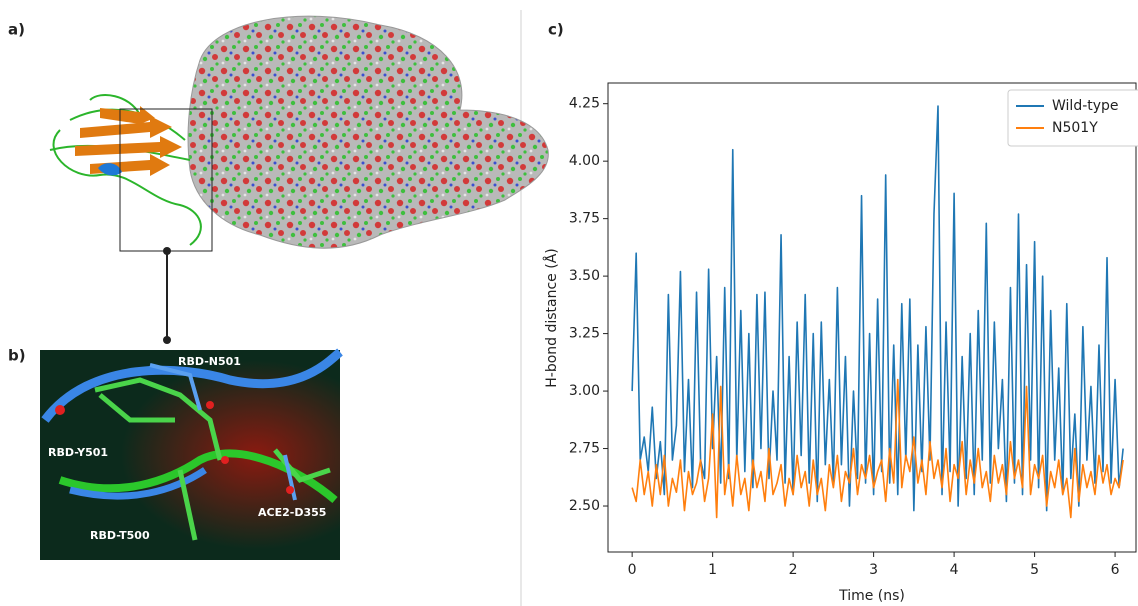 This screenshot has width=1138, height=606. Describe the element at coordinates (584, 506) in the screenshot. I see `y-tick-label: 2.50` at that location.